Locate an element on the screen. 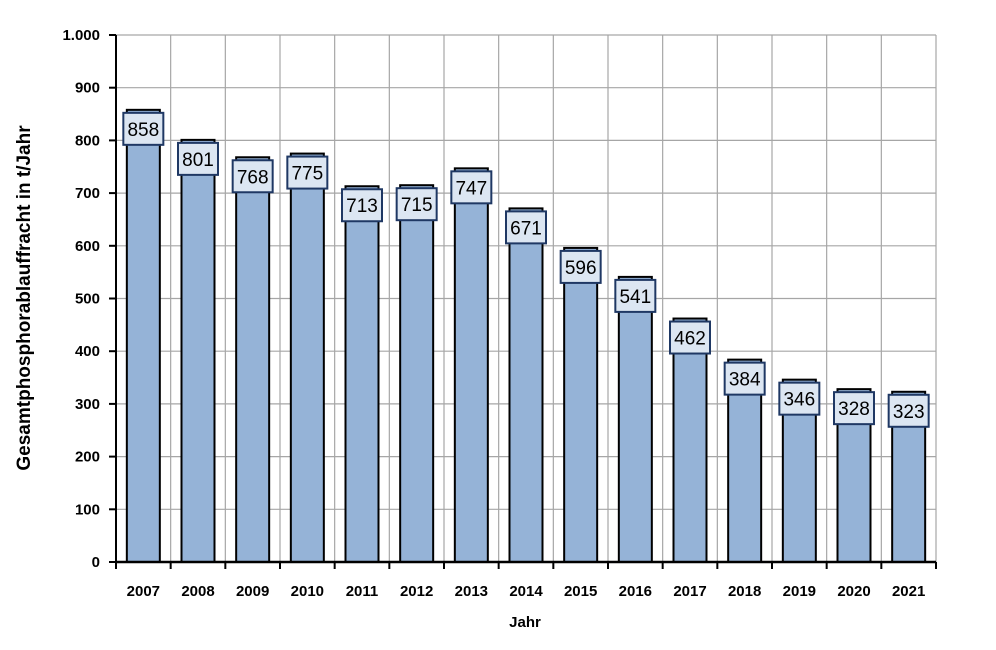  y-tick-label: 500 is located at coordinates (87, 299).